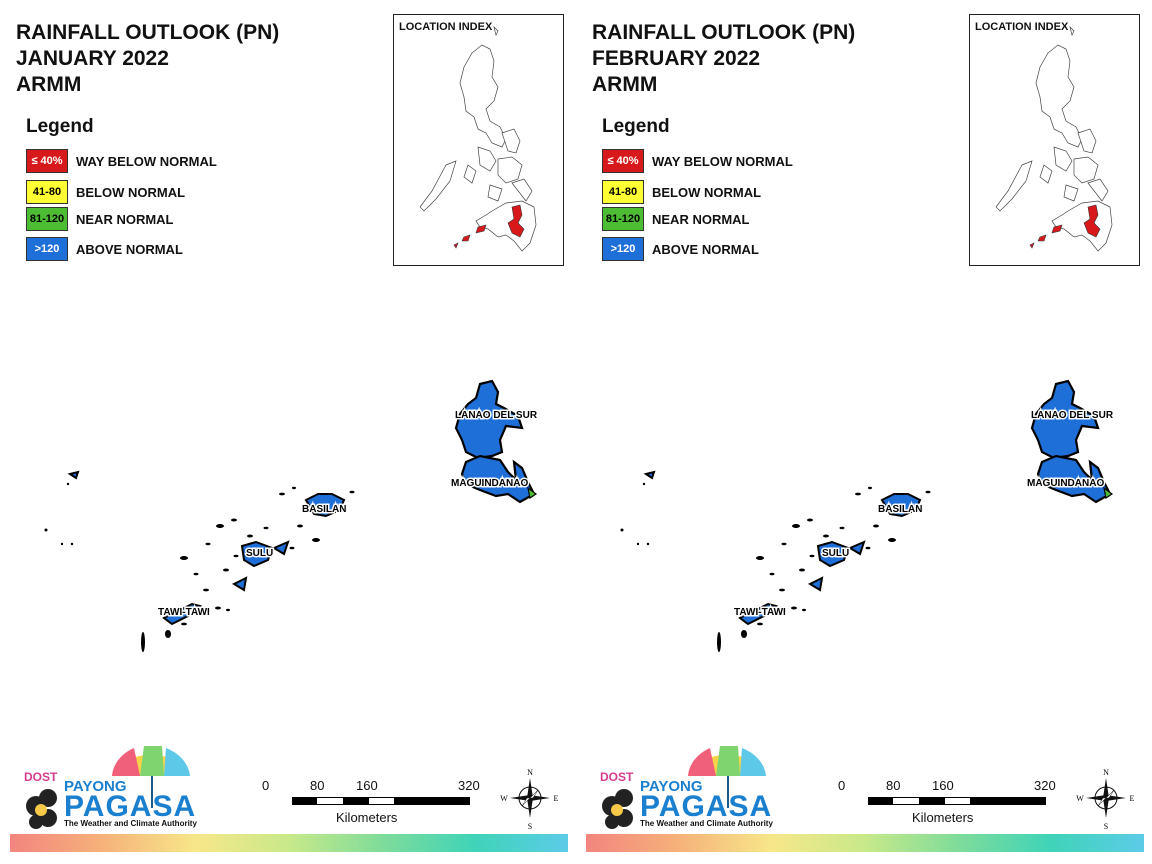 The width and height of the screenshot is (1152, 864). I want to click on title-month: JANUARY 2022, so click(92, 58).